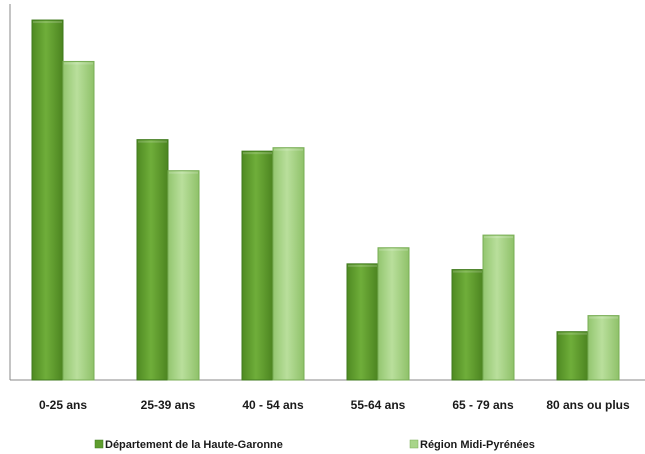 Image resolution: width=645 pixels, height=454 pixels. I want to click on x-tick-label-6: 80 ans ou plus, so click(588, 405).